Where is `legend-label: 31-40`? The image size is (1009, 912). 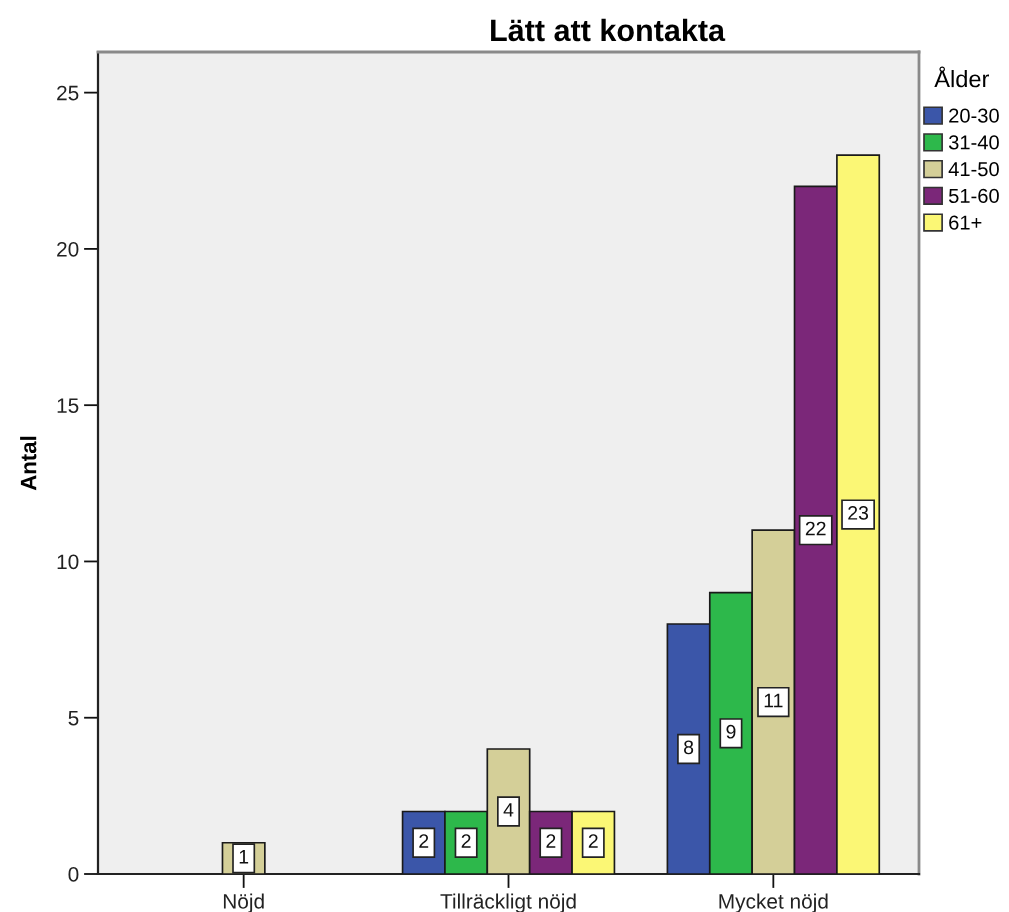
legend-label: 31-40 is located at coordinates (973, 142).